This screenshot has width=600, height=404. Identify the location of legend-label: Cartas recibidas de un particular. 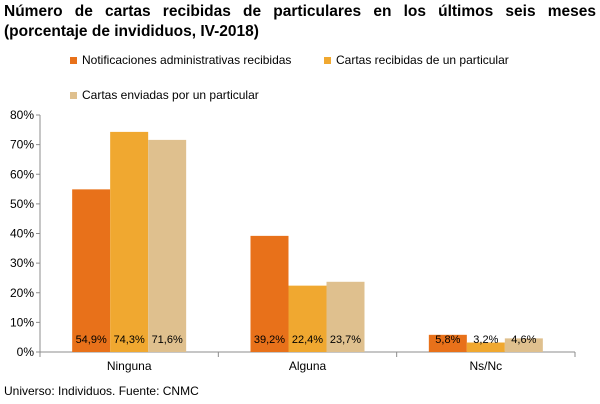
(422, 60).